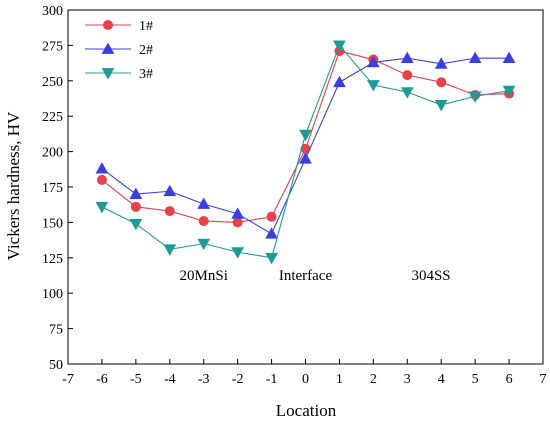  What do you see at coordinates (52, 117) in the screenshot?
I see `y-tick-label: 225` at bounding box center [52, 117].